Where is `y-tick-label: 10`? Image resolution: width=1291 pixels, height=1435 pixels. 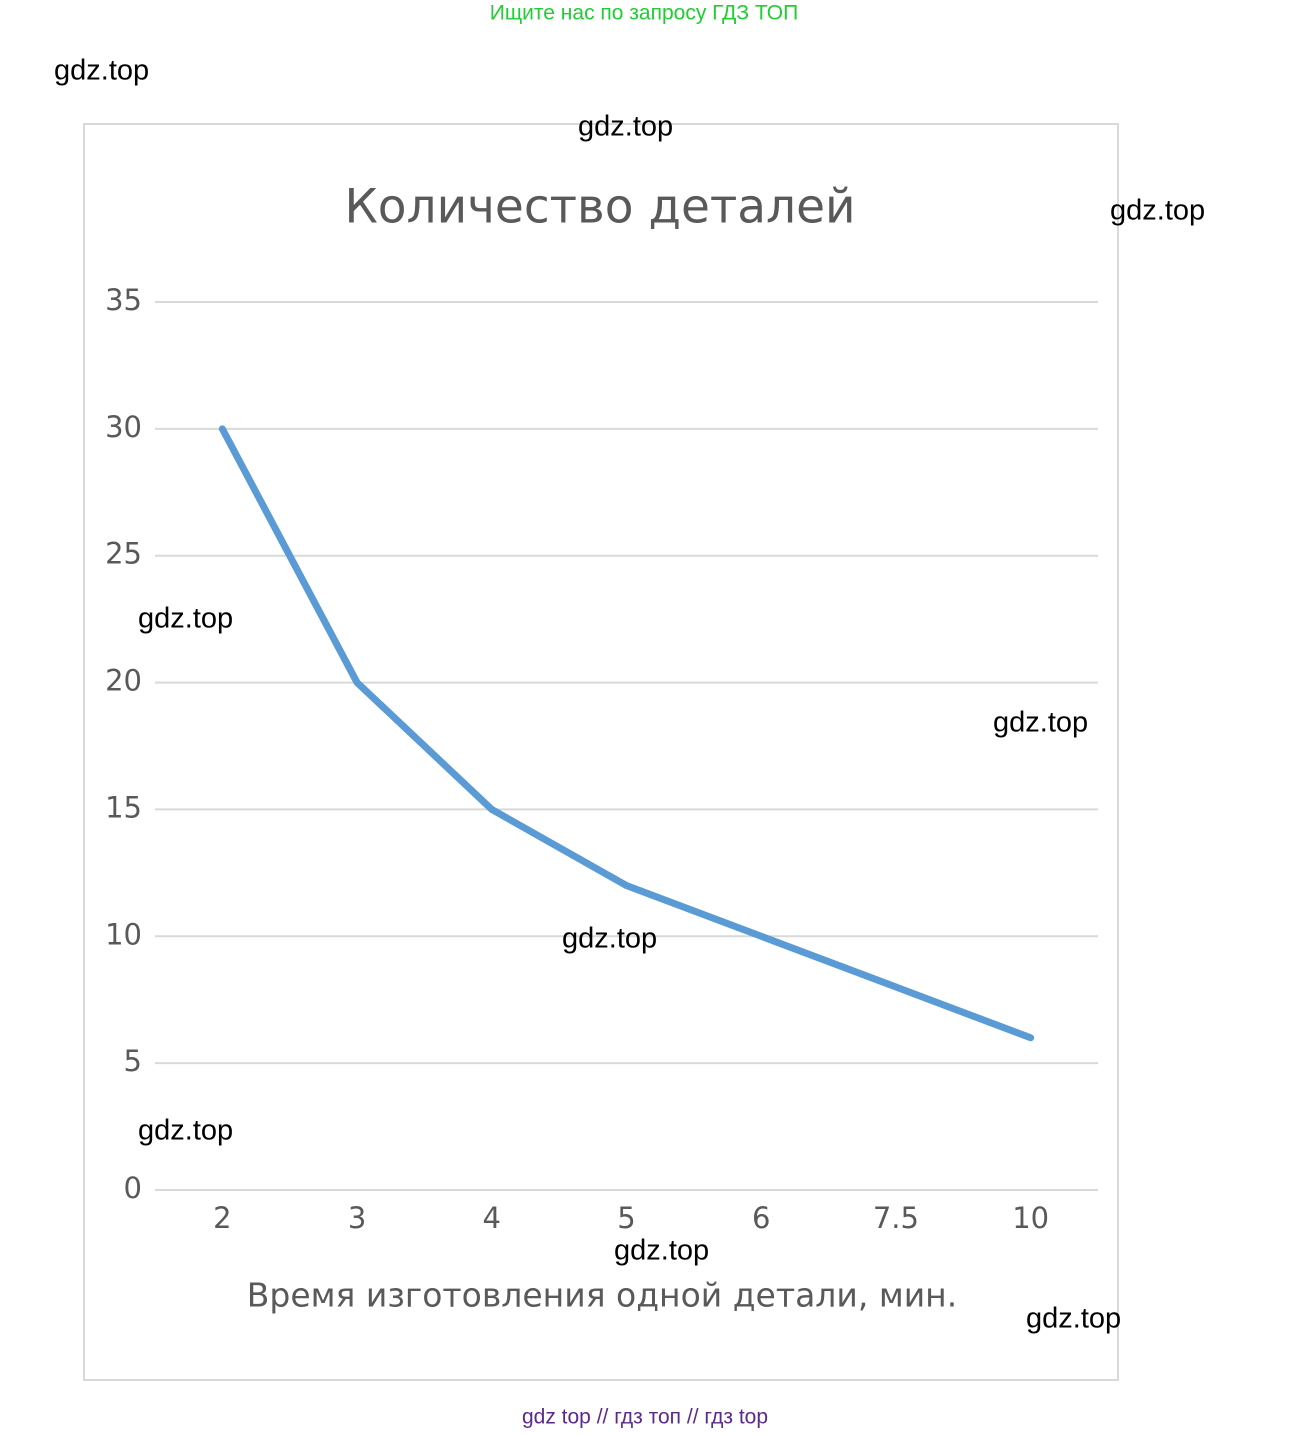
y-tick-label: 10 is located at coordinates (123, 934).